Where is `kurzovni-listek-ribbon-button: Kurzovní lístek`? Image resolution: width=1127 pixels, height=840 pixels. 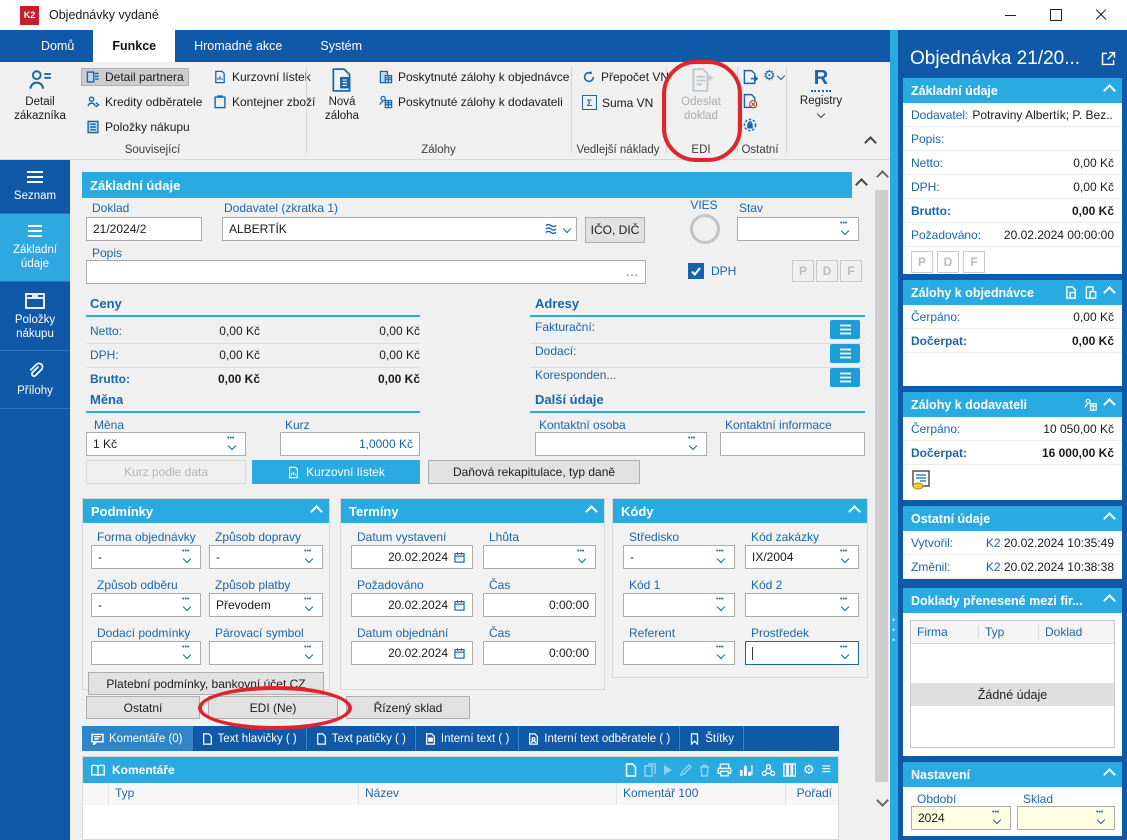
kurzovni-listek-ribbon-button: Kurzovní lístek is located at coordinates (262, 77).